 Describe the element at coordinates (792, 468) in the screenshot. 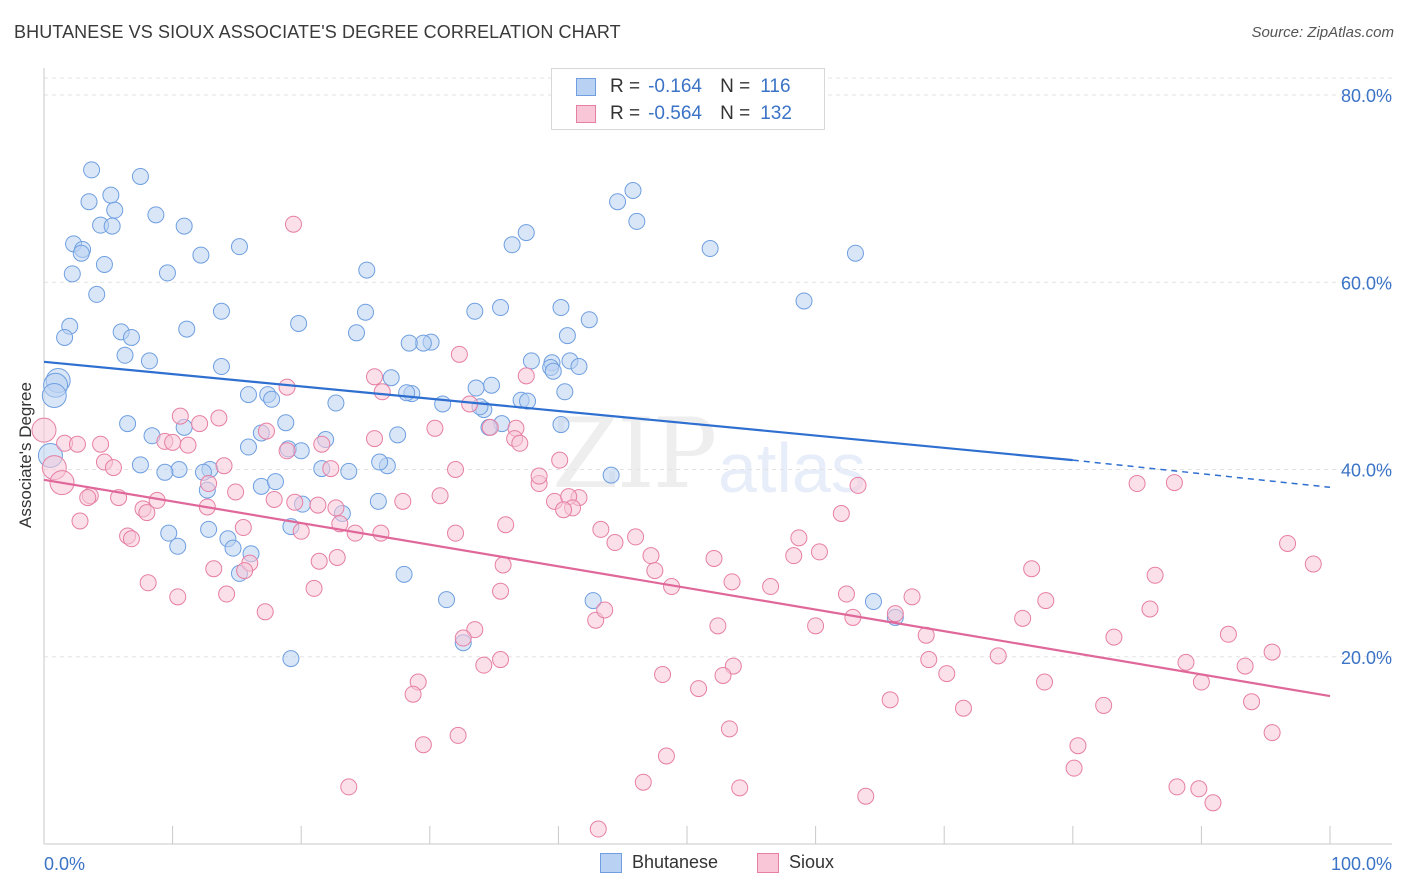

I see `watermark-atlas: atlas` at that location.